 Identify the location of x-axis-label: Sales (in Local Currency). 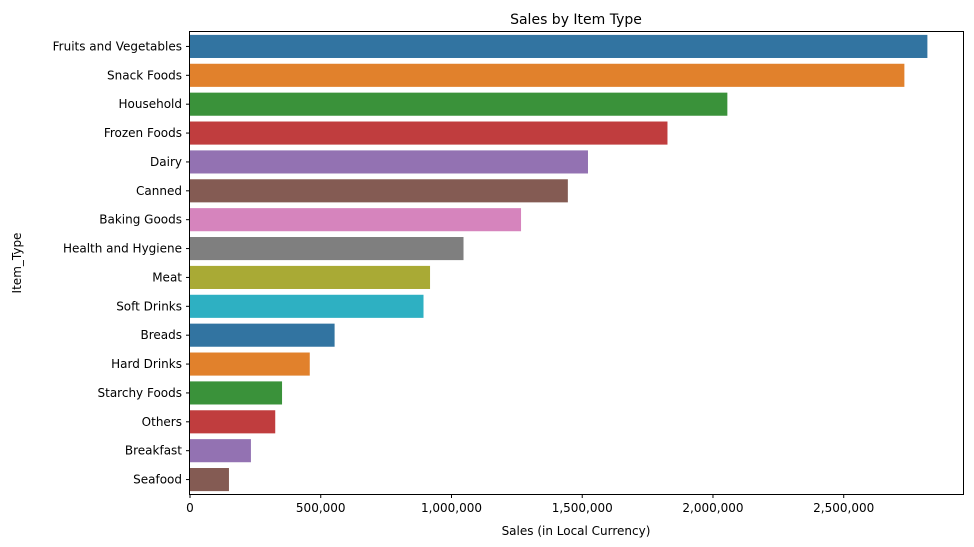
(576, 531).